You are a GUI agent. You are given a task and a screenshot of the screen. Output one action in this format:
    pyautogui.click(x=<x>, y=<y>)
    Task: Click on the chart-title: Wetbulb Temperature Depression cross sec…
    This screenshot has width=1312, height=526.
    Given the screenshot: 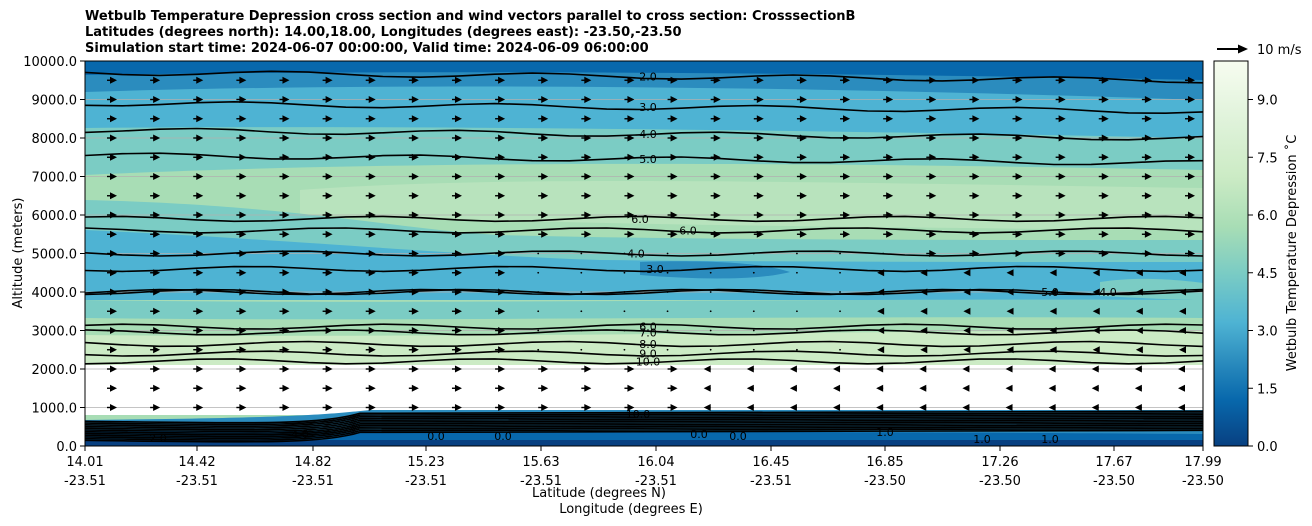 What is the action you would take?
    pyautogui.click(x=470, y=33)
    